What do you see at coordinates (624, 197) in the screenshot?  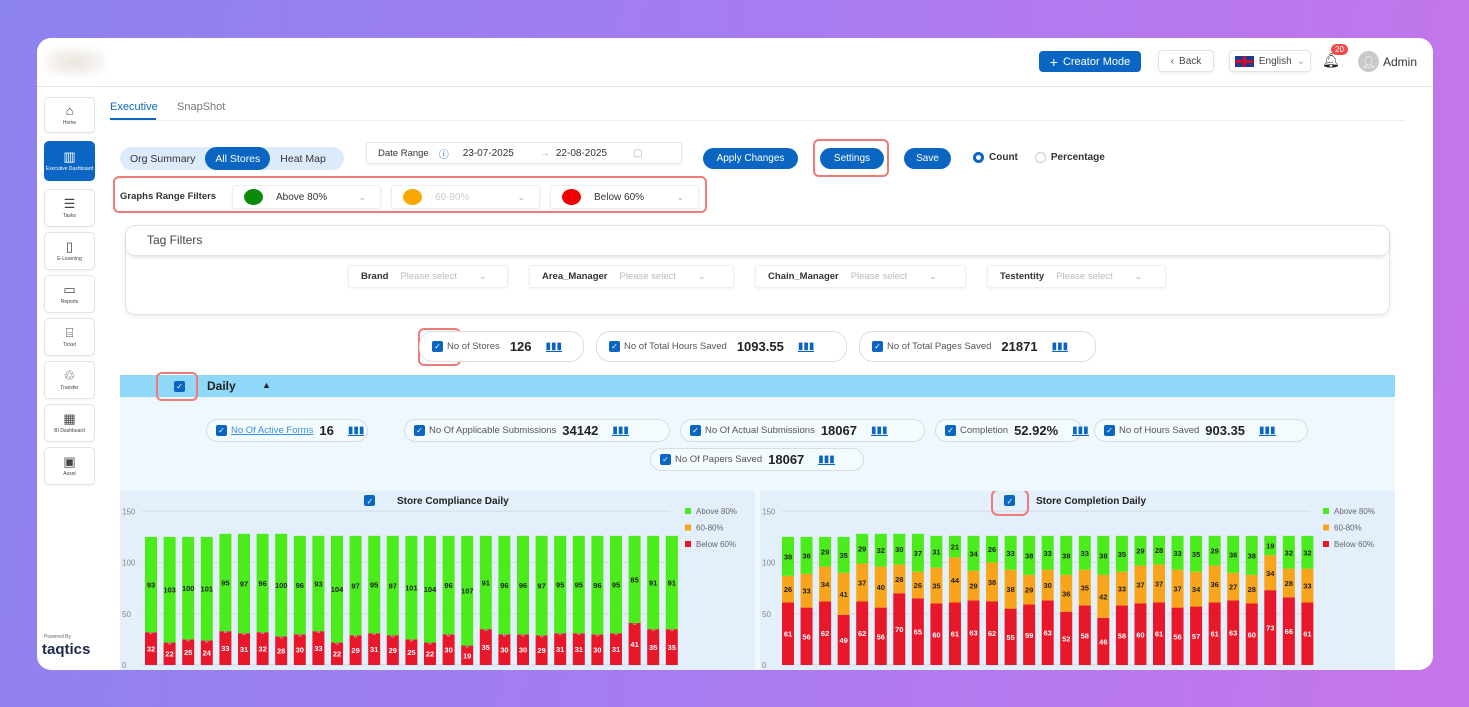 I see `range-filter-select: Below 60% ⌄` at bounding box center [624, 197].